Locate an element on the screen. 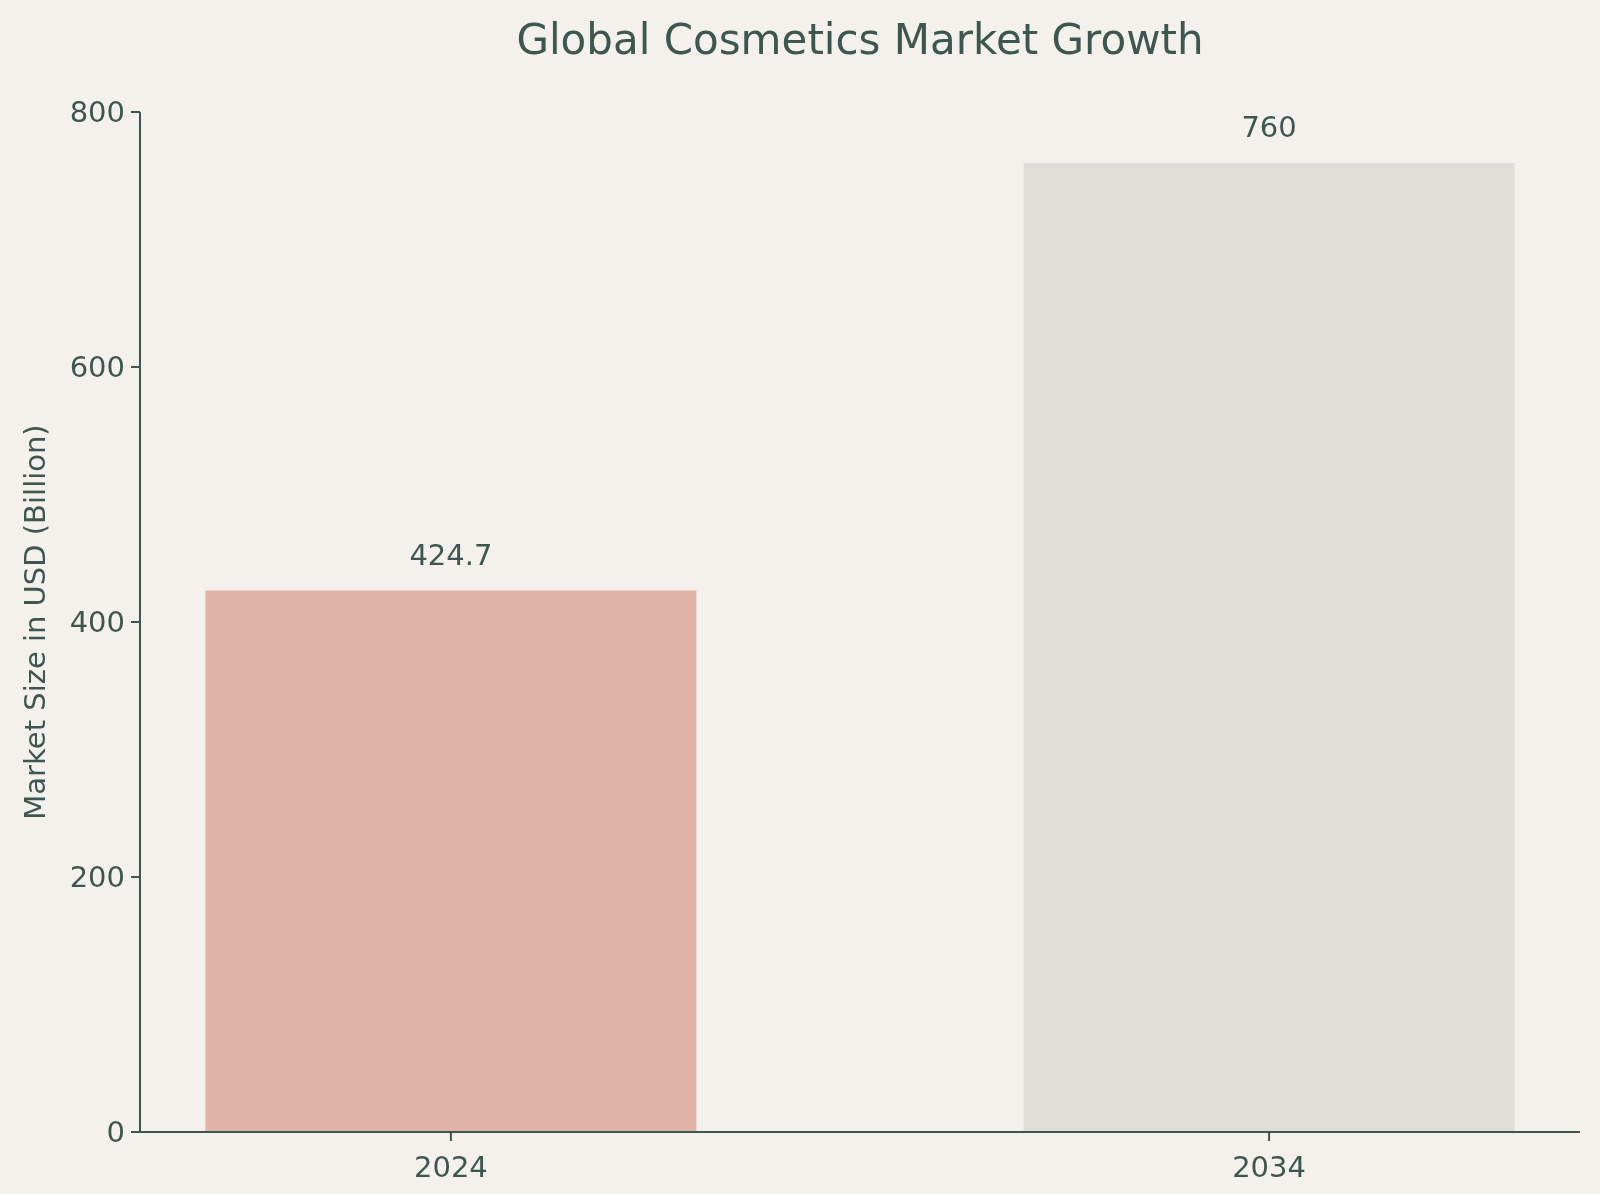  y-tick-label: 400 is located at coordinates (97, 622).